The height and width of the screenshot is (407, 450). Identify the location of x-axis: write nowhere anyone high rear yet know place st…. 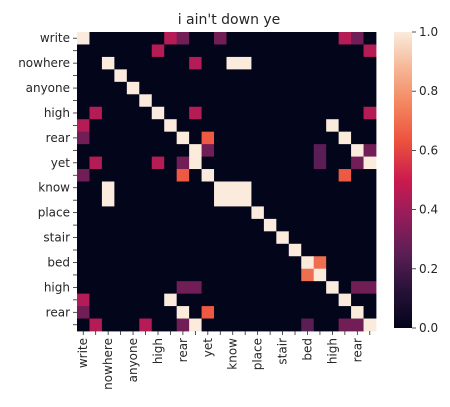
(223, 360).